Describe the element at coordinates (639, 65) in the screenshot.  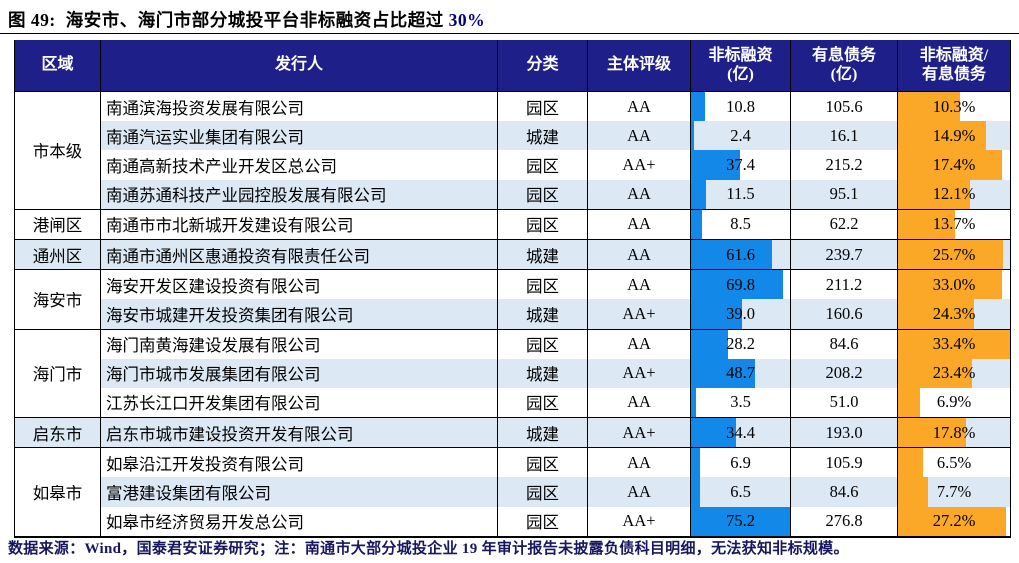
I see `header-cell-rating: 主体评级` at that location.